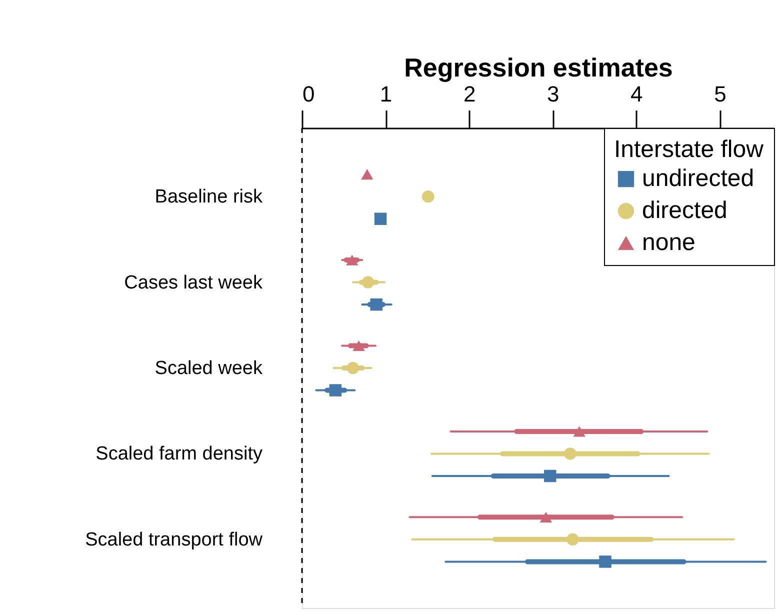 The image size is (778, 616). What do you see at coordinates (174, 539) in the screenshot?
I see `y-tick-label: Scaled transport flow` at bounding box center [174, 539].